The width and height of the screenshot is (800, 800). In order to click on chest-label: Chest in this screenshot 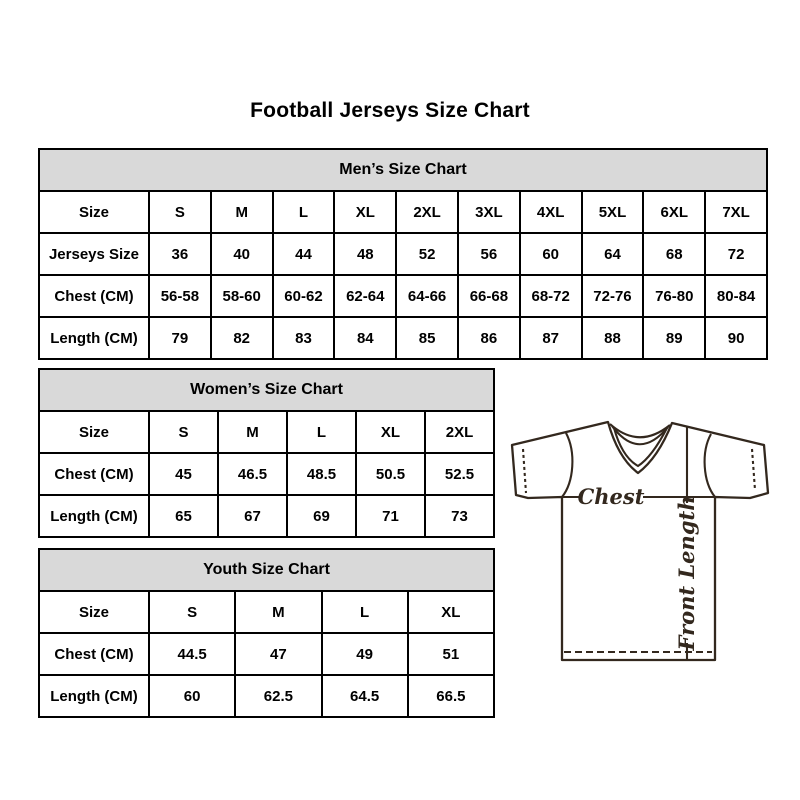, I will do `click(611, 496)`.